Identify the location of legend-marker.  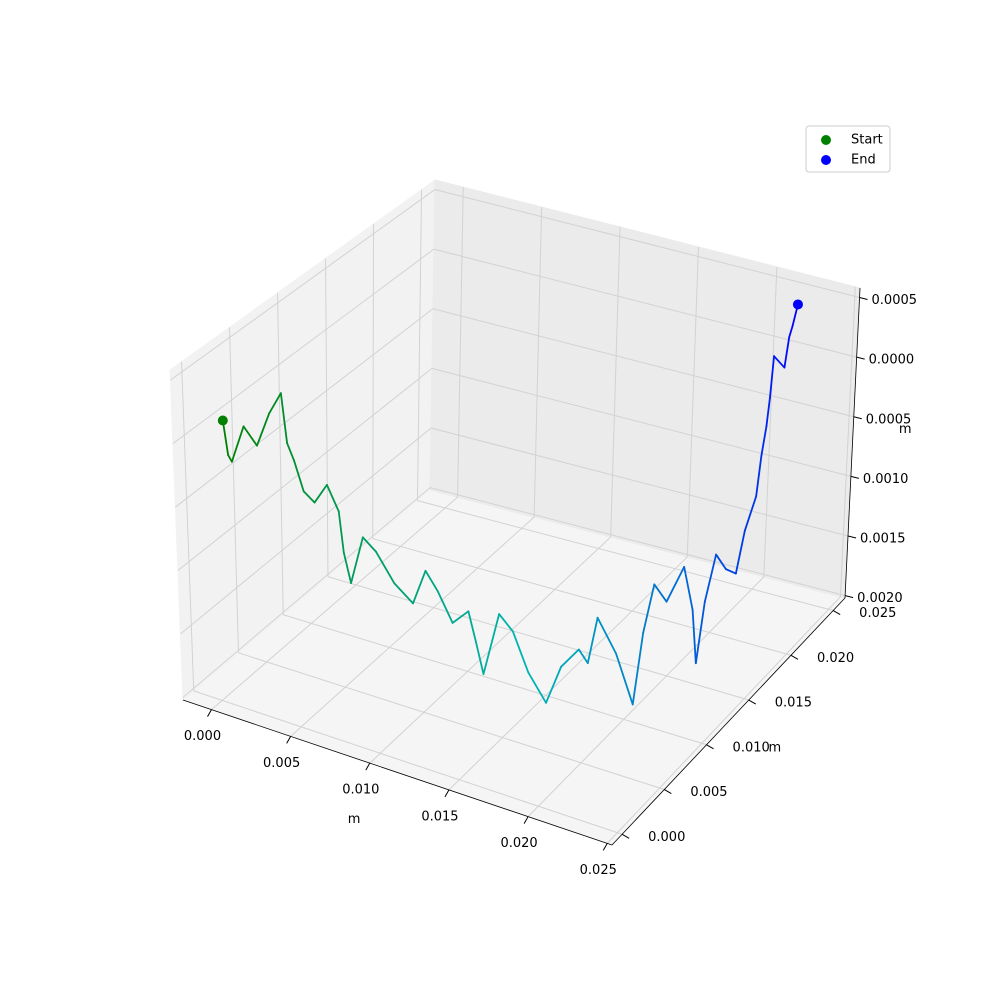
(826, 160).